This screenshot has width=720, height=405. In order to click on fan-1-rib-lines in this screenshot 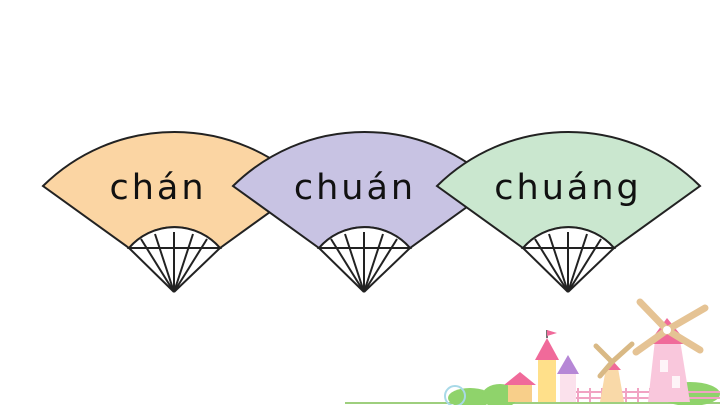, I will do `click(174, 262)`.